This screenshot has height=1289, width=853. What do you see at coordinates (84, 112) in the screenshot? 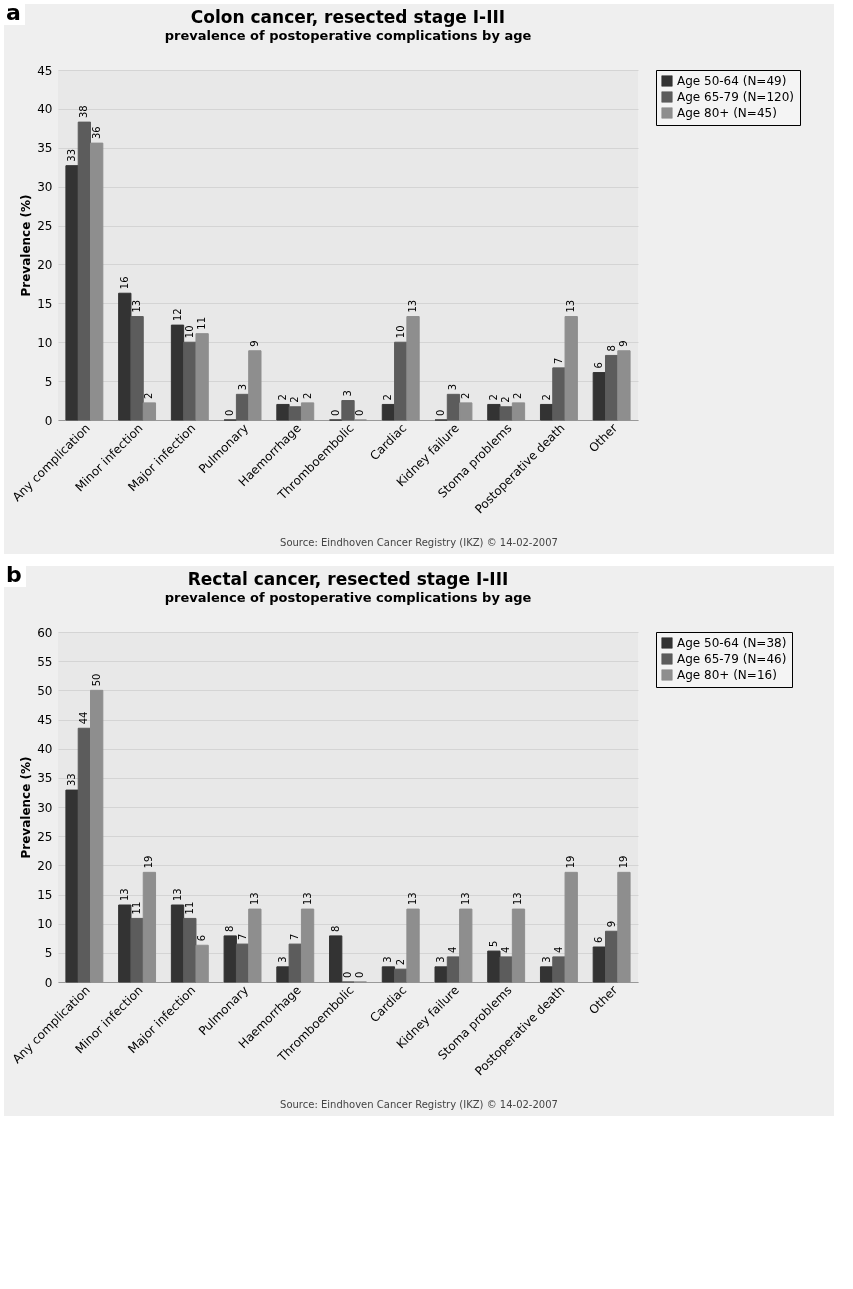
I see `data-label: 38` at bounding box center [84, 112].